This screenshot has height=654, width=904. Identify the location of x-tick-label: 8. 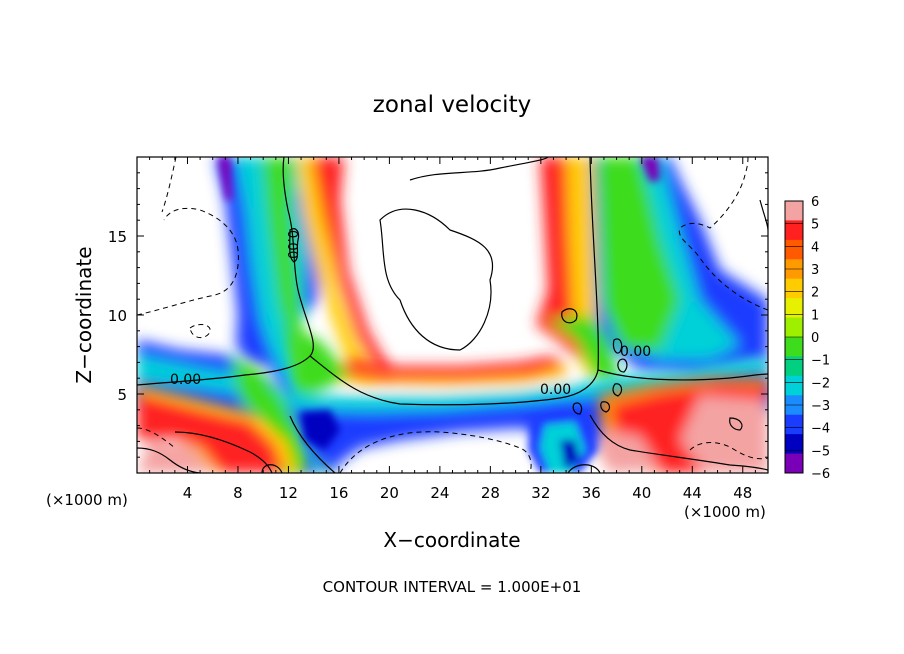
(238, 493).